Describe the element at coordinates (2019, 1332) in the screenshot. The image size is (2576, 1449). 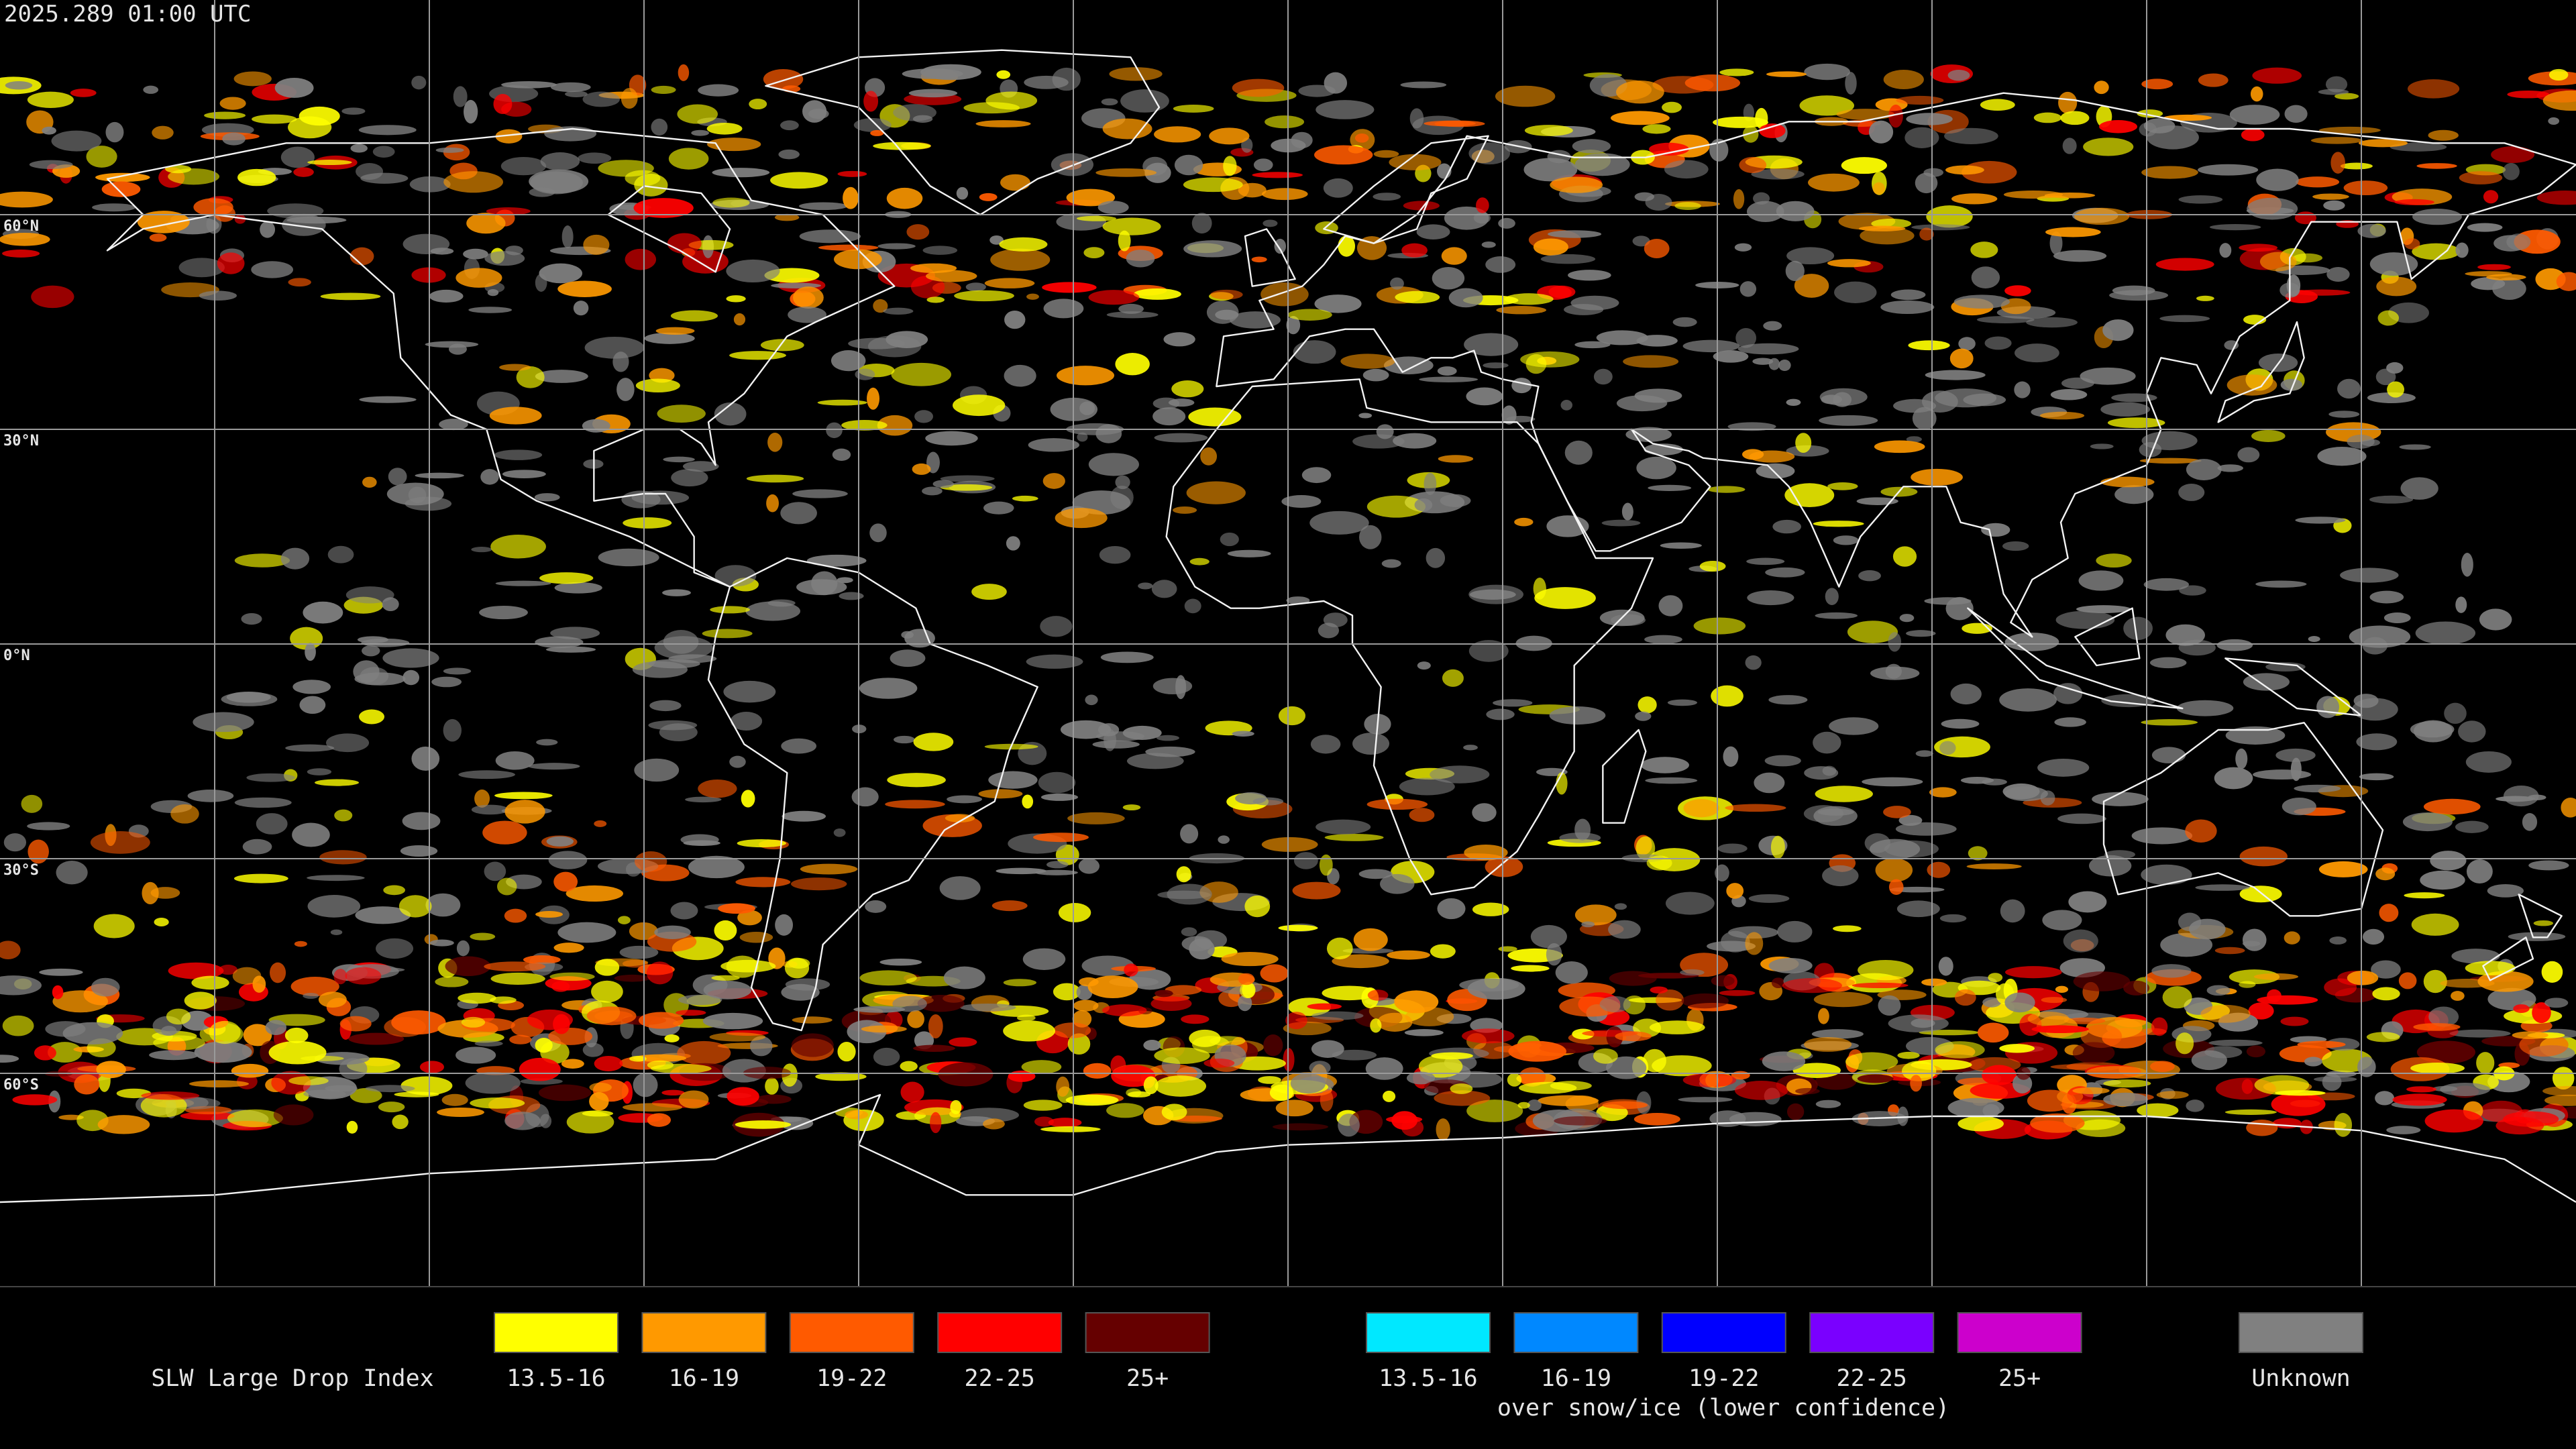
I see `legend-swatch` at that location.